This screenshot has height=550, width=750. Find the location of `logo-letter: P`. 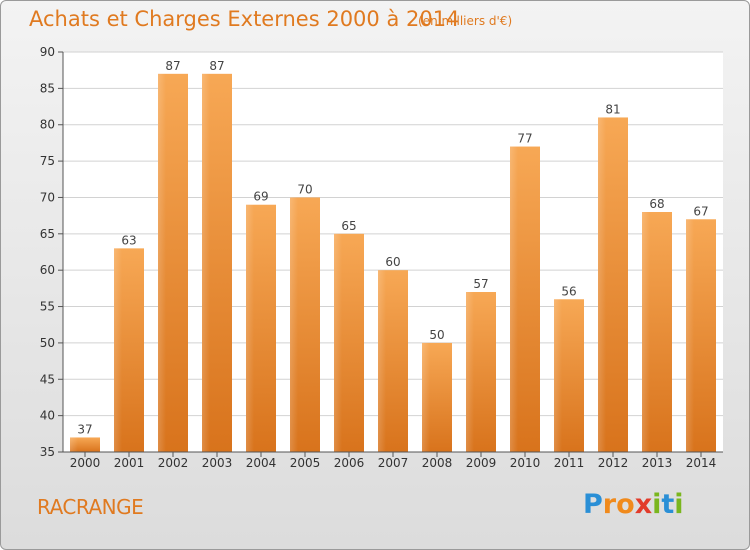

logo-letter: P is located at coordinates (593, 504).